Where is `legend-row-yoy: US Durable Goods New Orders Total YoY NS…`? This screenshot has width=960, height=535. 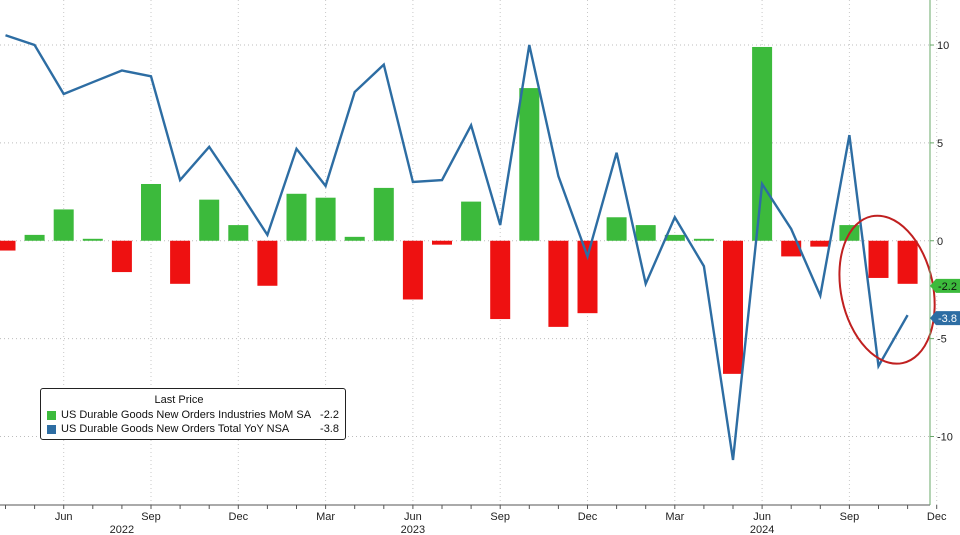 legend-row-yoy: US Durable Goods New Orders Total YoY NS… is located at coordinates (193, 429).